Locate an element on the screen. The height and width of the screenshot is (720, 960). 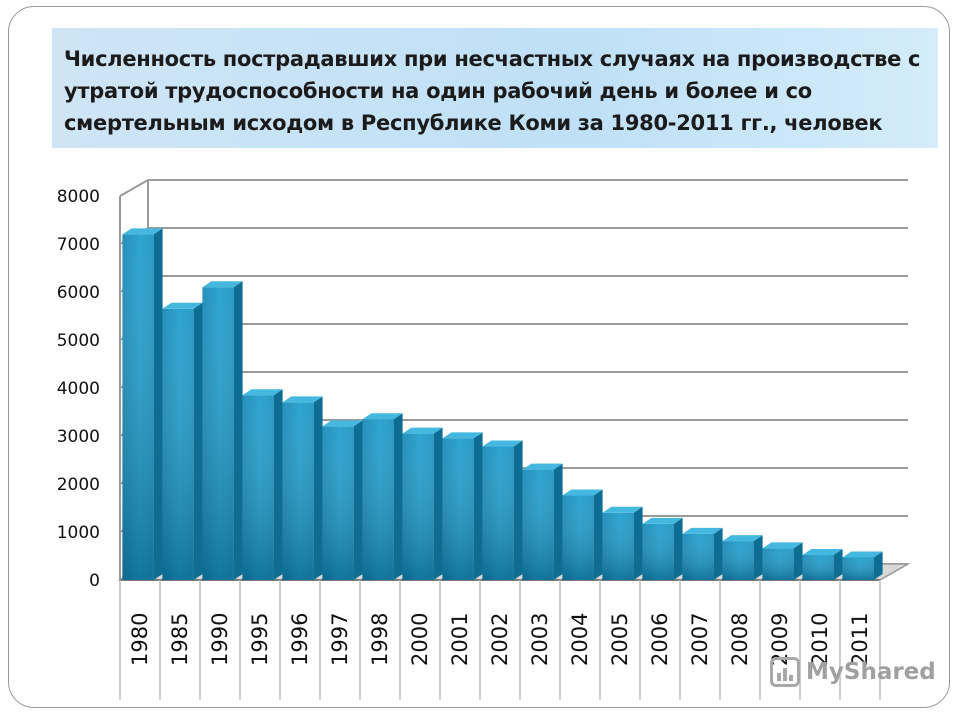
watermark: MyShared is located at coordinates (855, 672).